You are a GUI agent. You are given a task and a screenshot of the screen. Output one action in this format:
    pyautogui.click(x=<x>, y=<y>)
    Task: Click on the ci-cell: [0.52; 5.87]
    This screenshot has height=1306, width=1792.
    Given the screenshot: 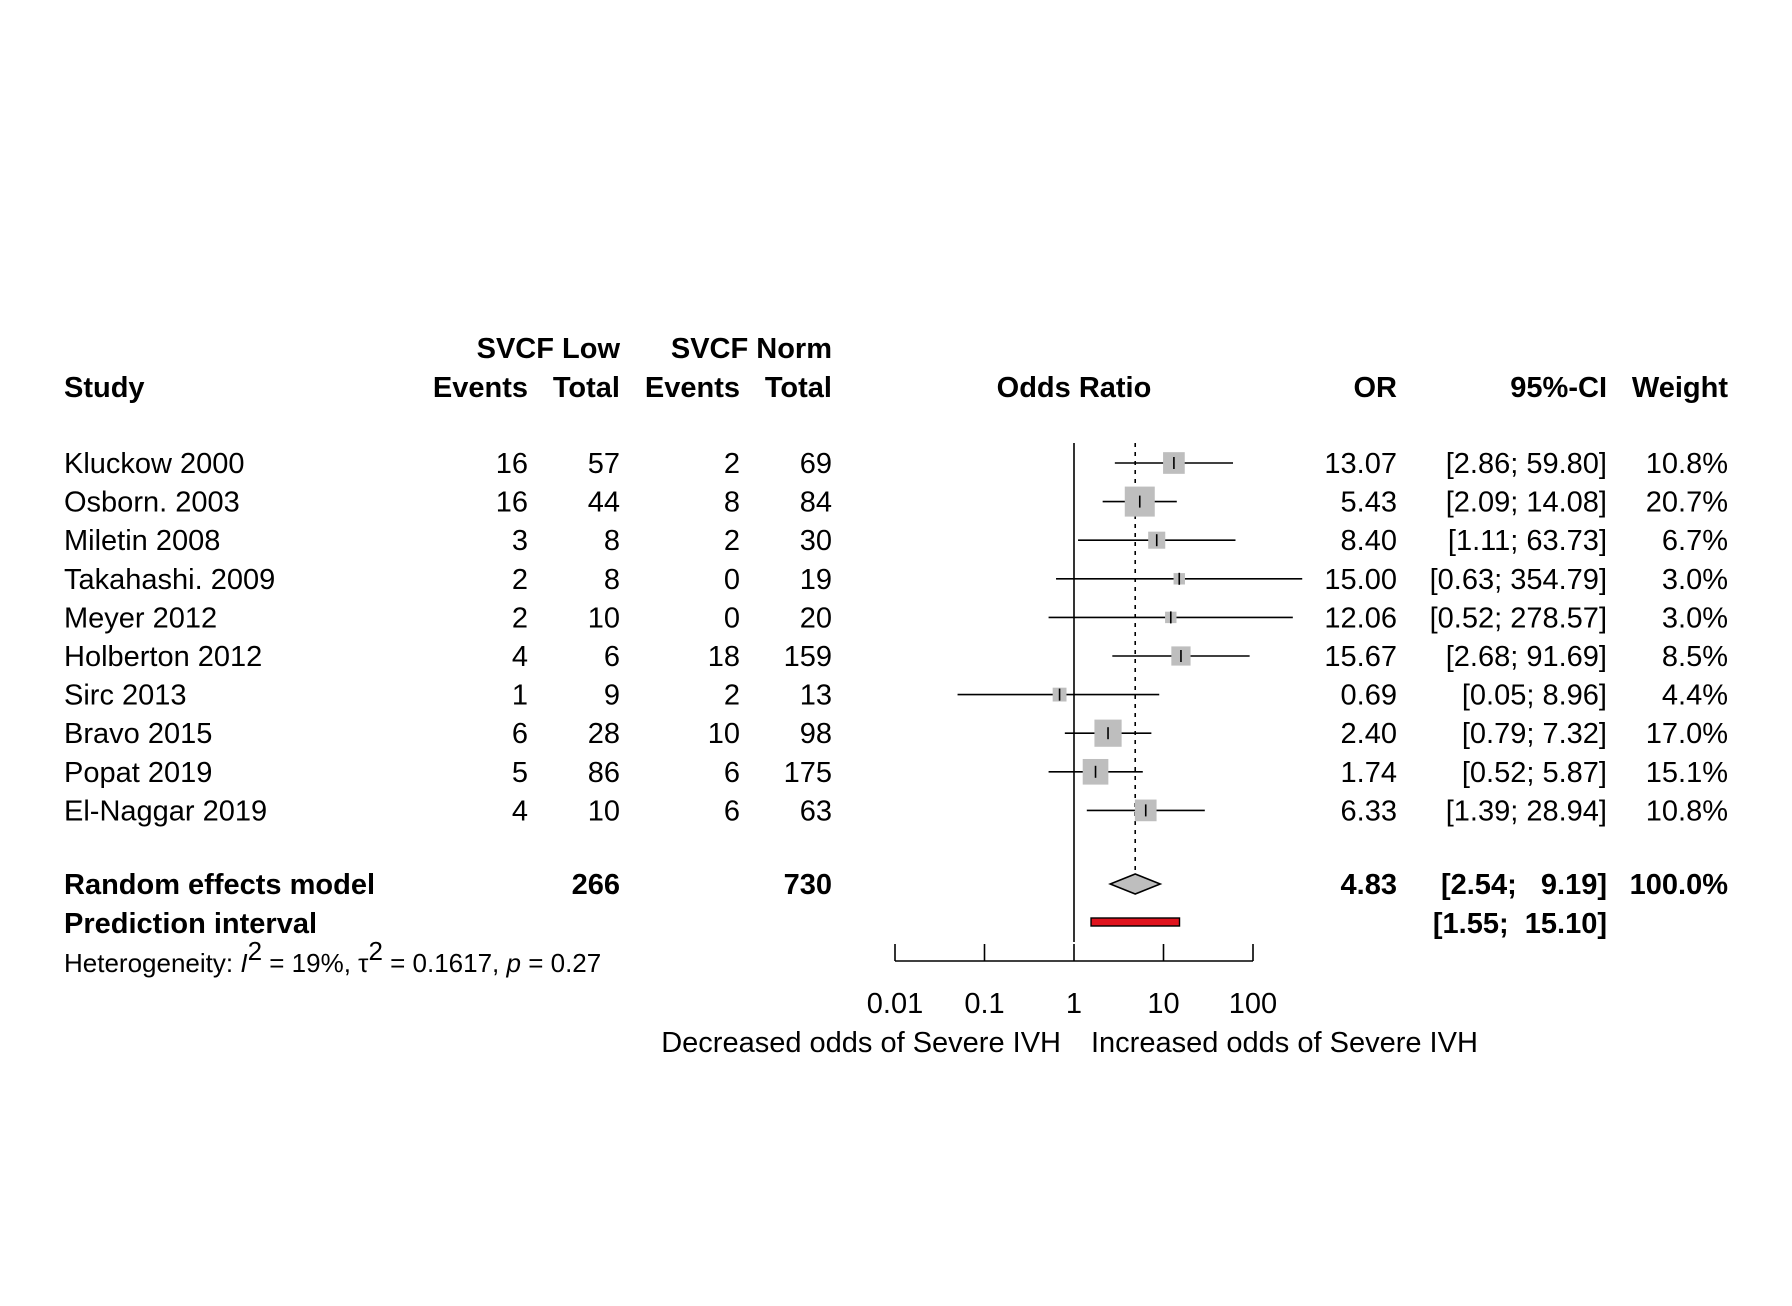 What is the action you would take?
    pyautogui.click(x=1534, y=773)
    